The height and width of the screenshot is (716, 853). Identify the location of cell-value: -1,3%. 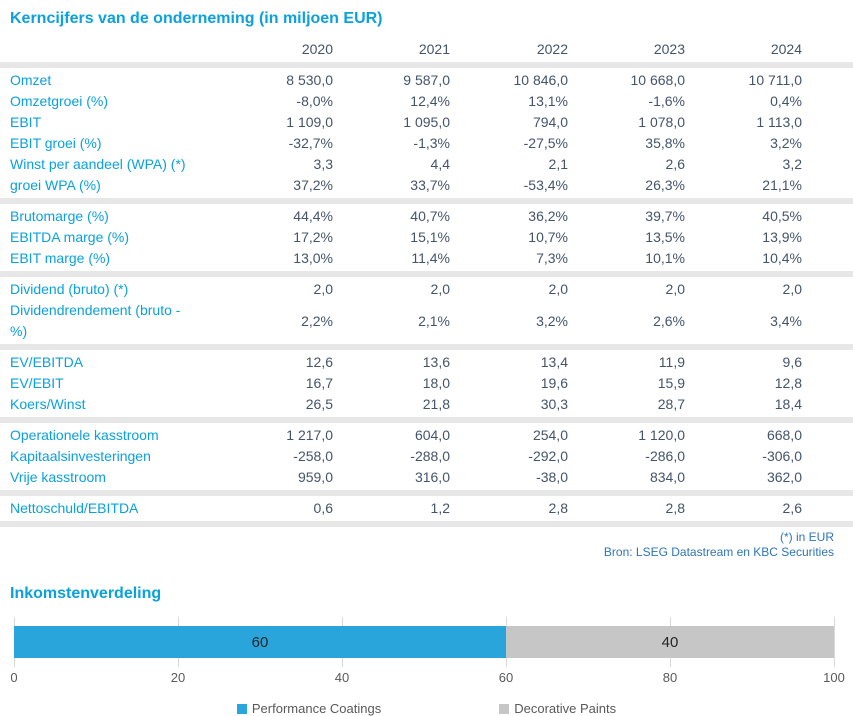
(431, 143).